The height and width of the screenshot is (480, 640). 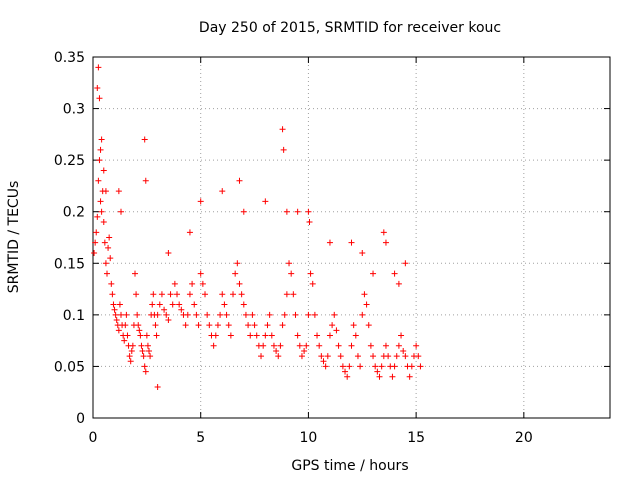 I want to click on y-tick-label: 0.1, so click(x=74, y=316).